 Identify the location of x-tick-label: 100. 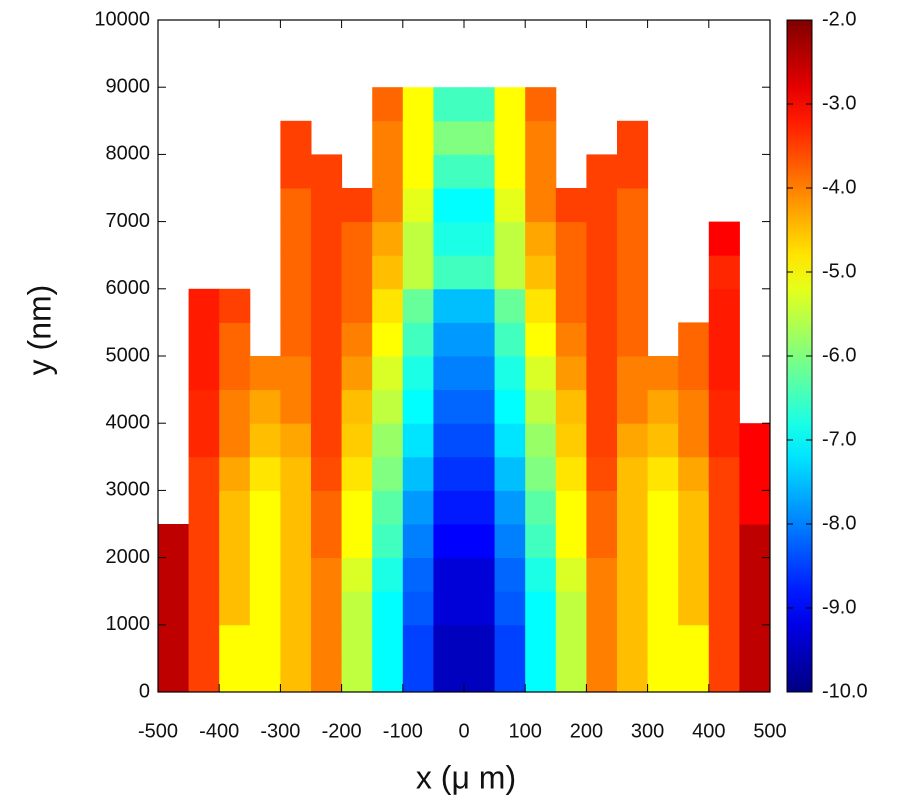
(525, 731).